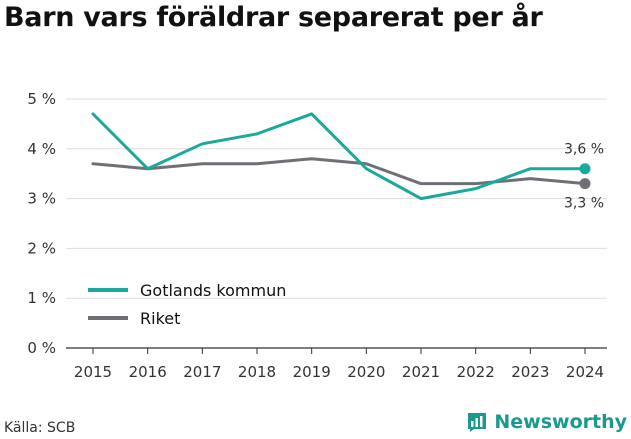 The image size is (631, 439). Describe the element at coordinates (273, 17) in the screenshot. I see `chart-title: Barn vars föräldrar separerat per år` at that location.